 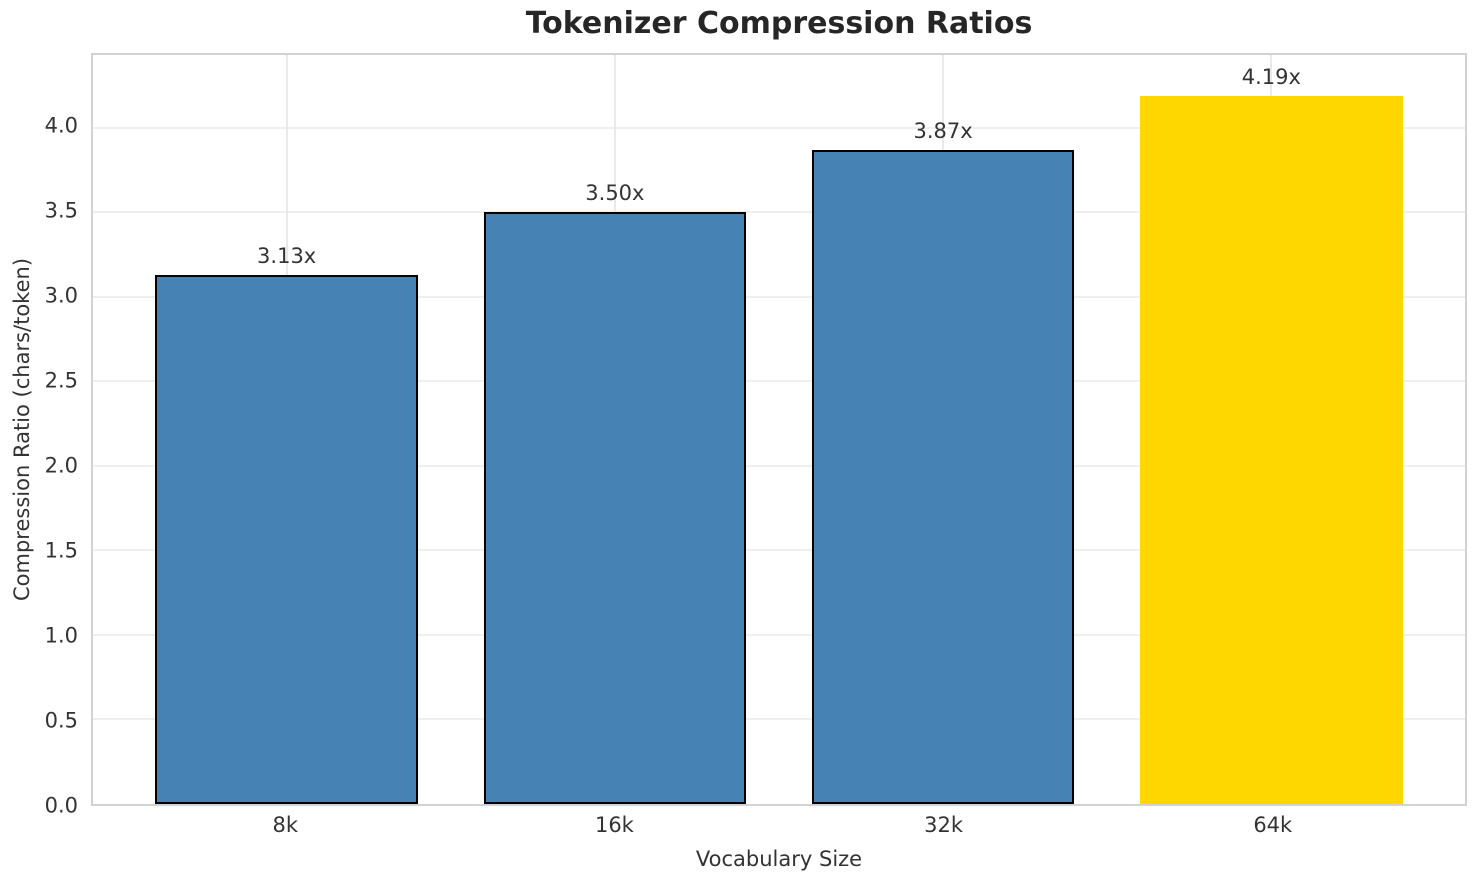 What do you see at coordinates (287, 255) in the screenshot?
I see `bar-value-label-8k: 3.13x` at bounding box center [287, 255].